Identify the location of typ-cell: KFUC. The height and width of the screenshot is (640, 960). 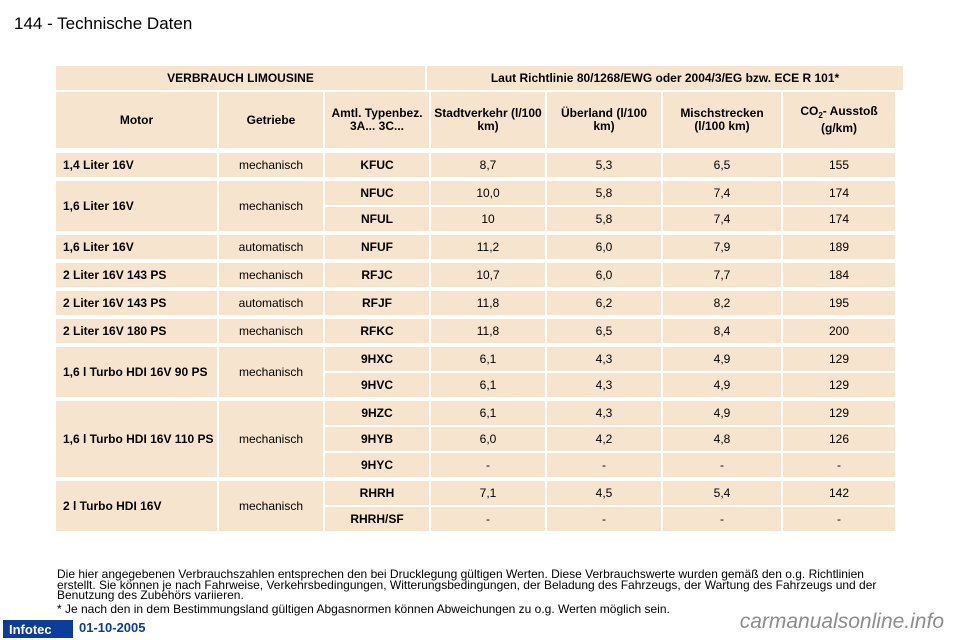
(377, 165).